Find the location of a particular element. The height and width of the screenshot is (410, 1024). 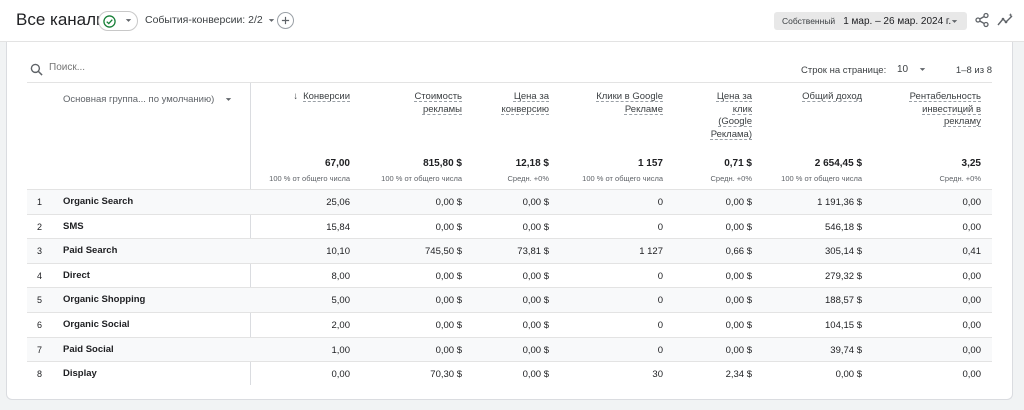

column-header-7: Рентабельность инвестиций в рекламу is located at coordinates (928, 110).